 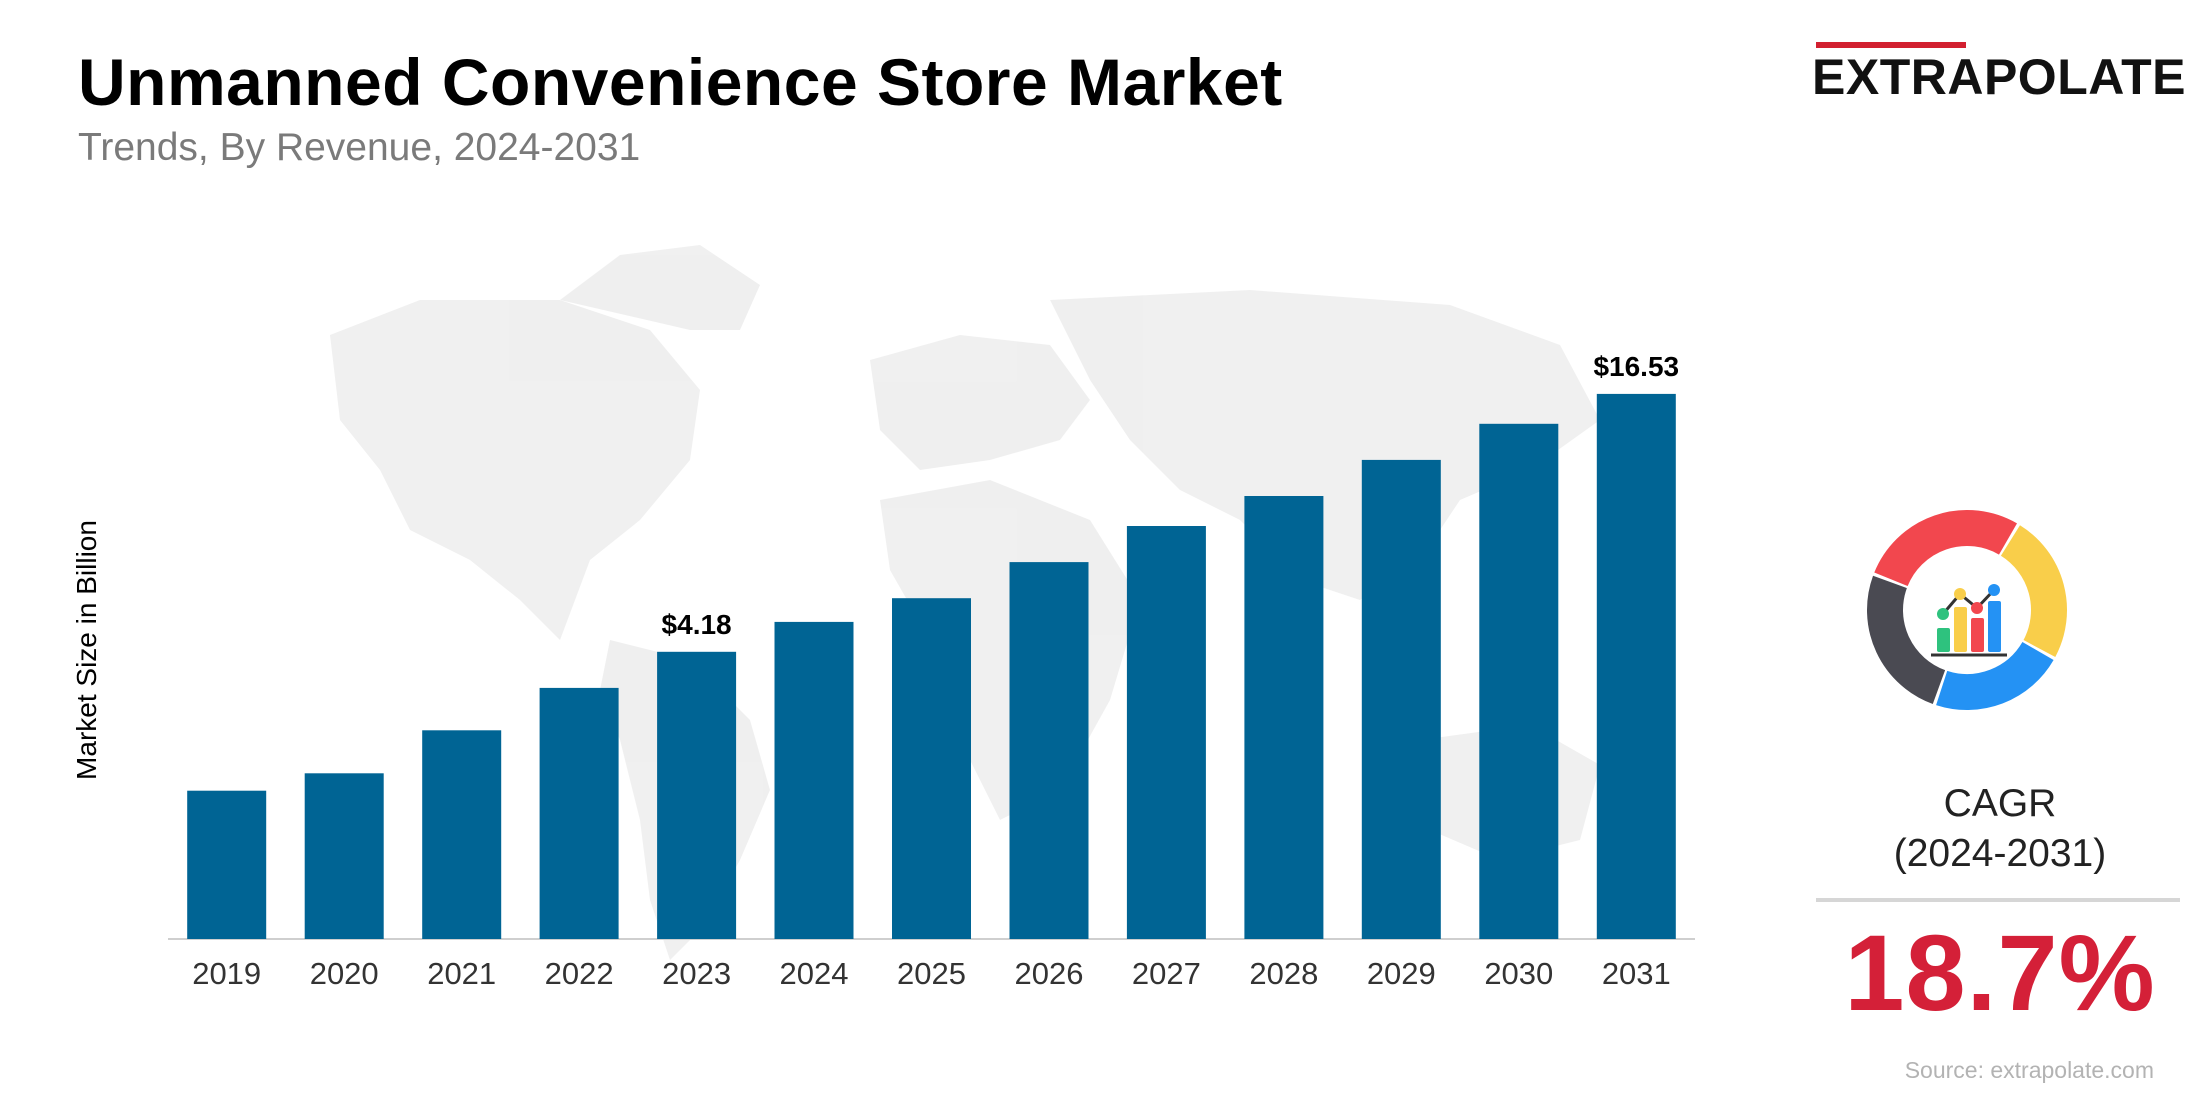 What do you see at coordinates (697, 624) in the screenshot?
I see `data-label-2023: $4.18` at bounding box center [697, 624].